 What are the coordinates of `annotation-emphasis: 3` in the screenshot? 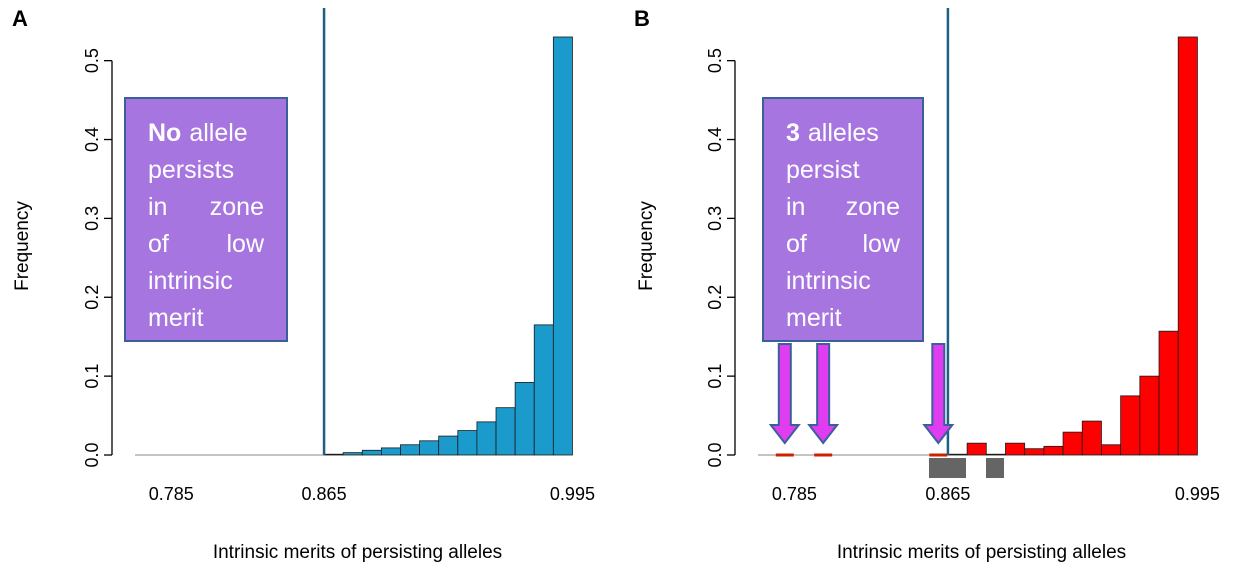 It's located at (793, 133).